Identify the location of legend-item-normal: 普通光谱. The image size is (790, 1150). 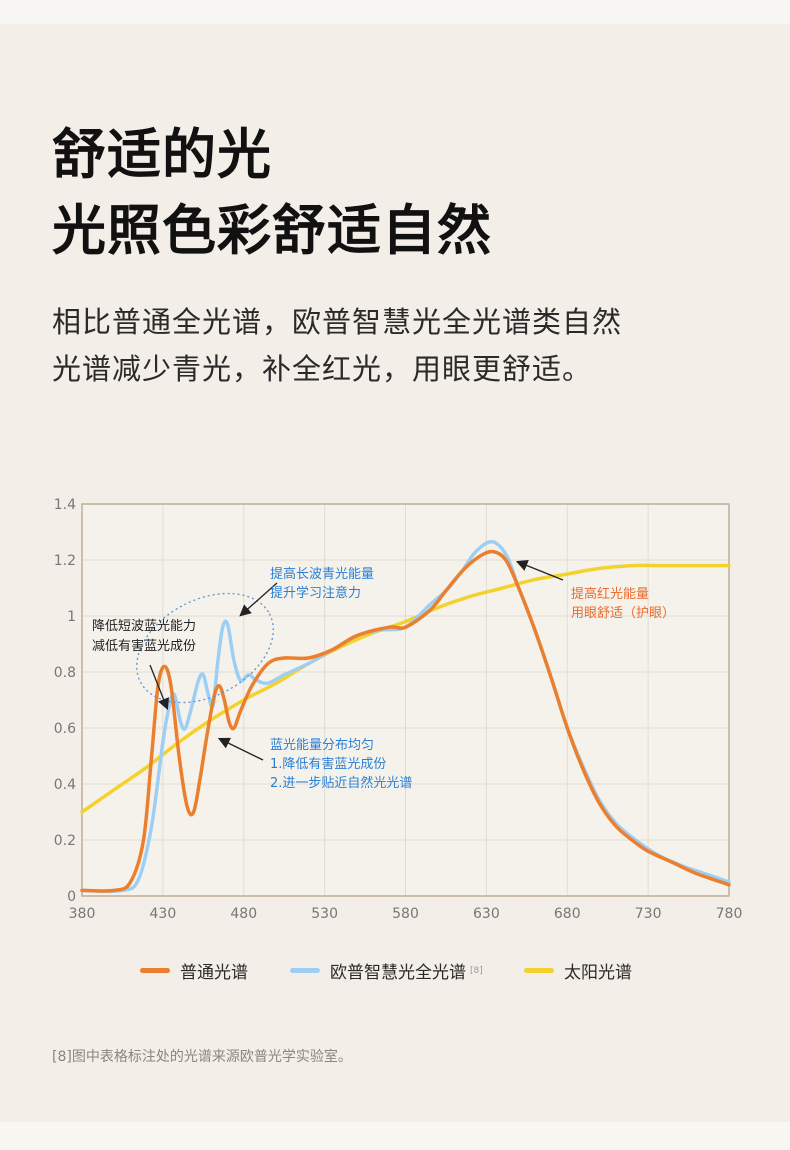
(194, 970).